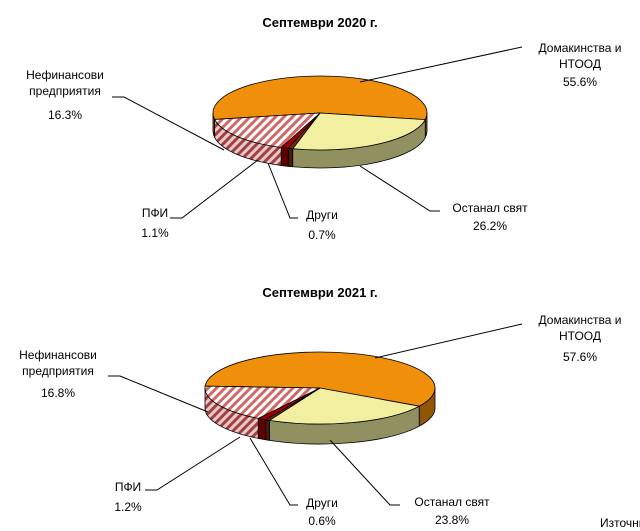  What do you see at coordinates (319, 22) in the screenshot?
I see `chart-title: Септември 2020 г.` at bounding box center [319, 22].